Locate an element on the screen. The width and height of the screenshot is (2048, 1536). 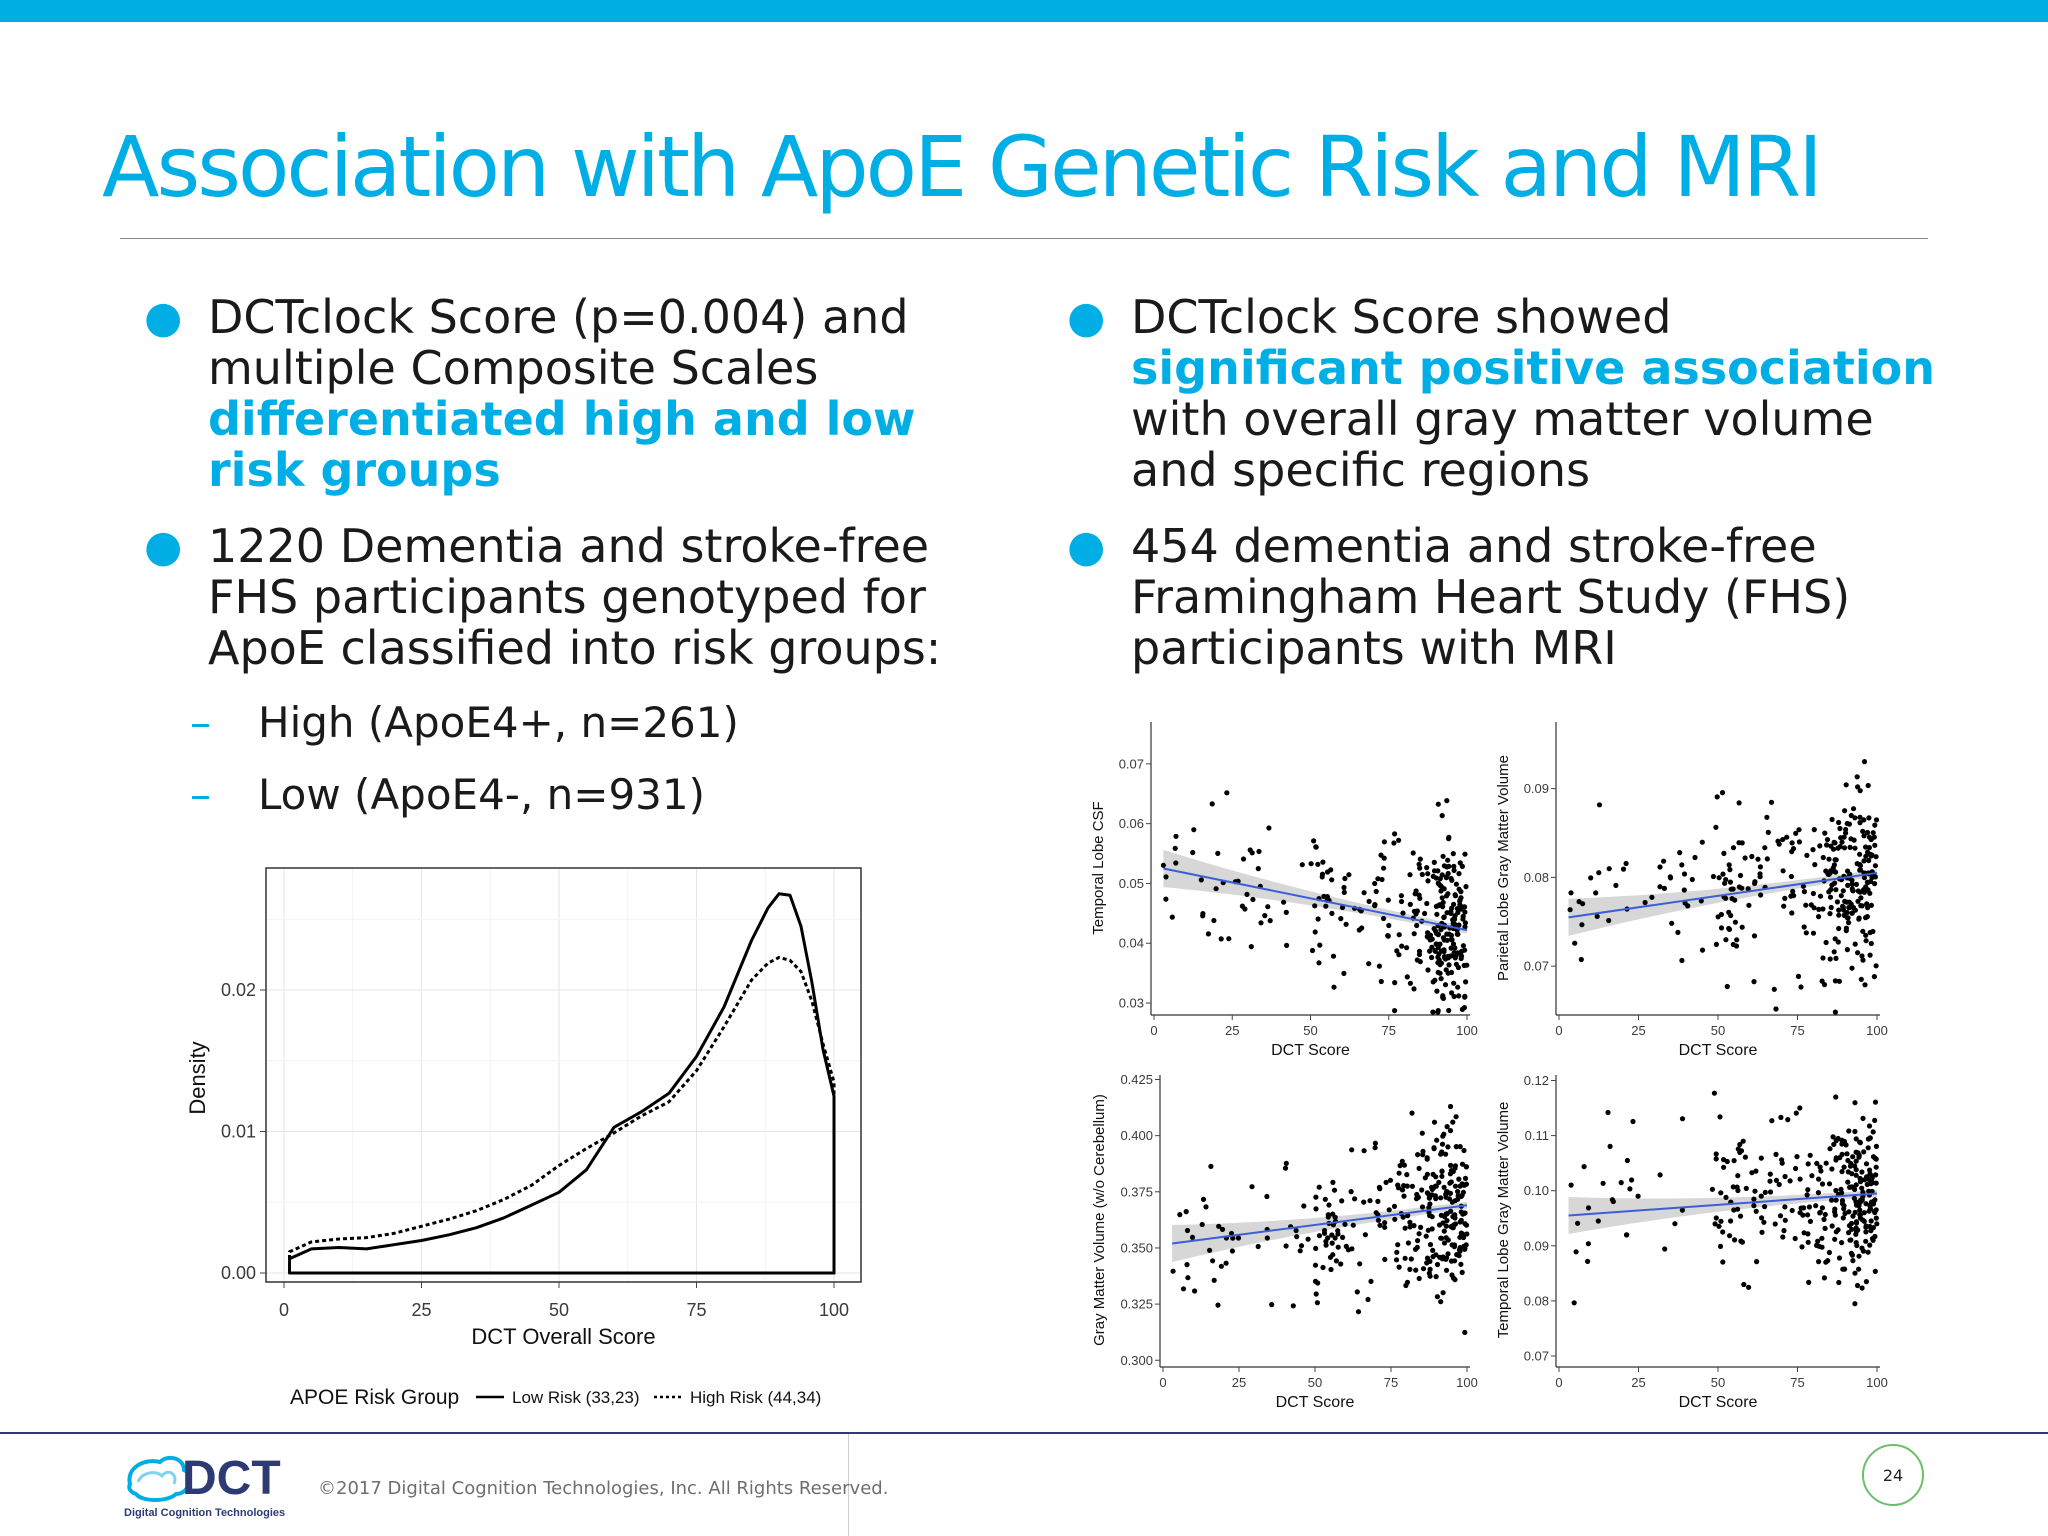
left-subbullet-low-text: Low (ApoE4-, n=931) is located at coordinates (482, 794).